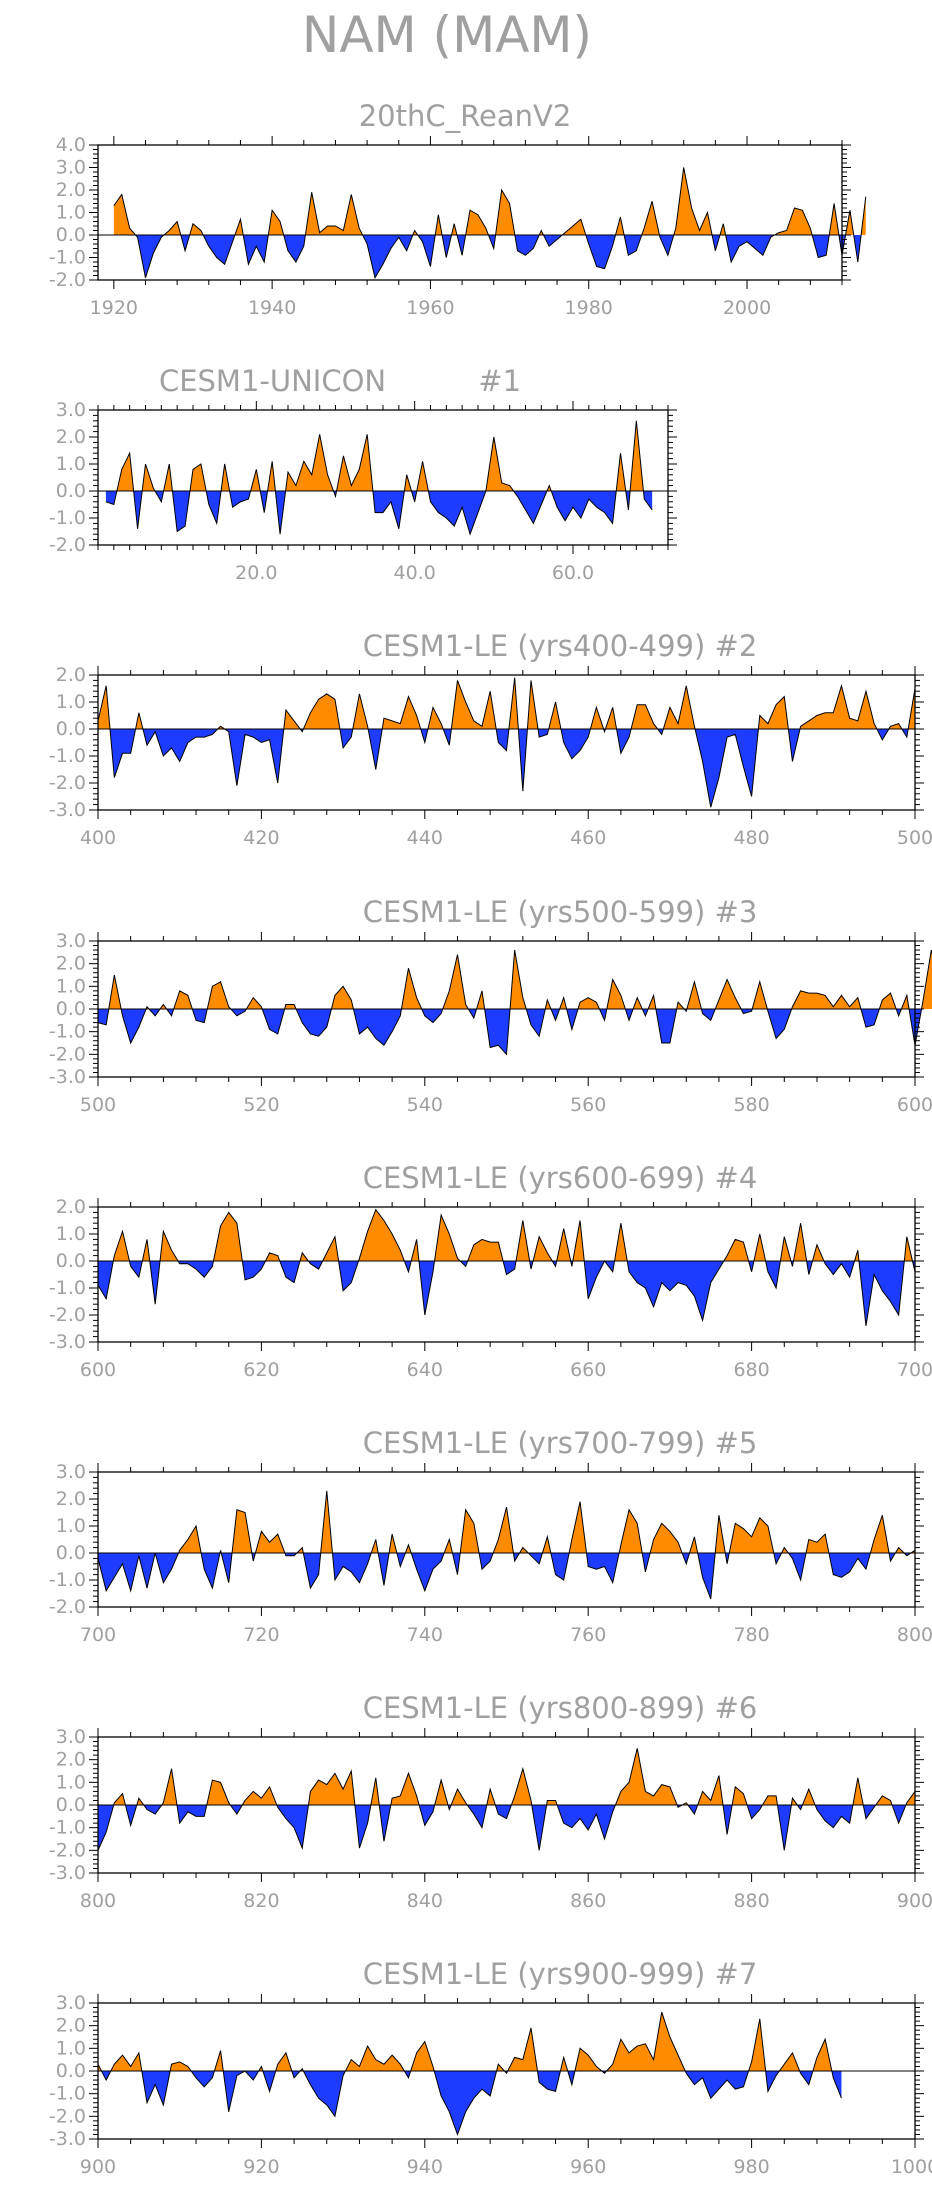 The height and width of the screenshot is (2194, 932). I want to click on x-tick-label: 880, so click(751, 1901).